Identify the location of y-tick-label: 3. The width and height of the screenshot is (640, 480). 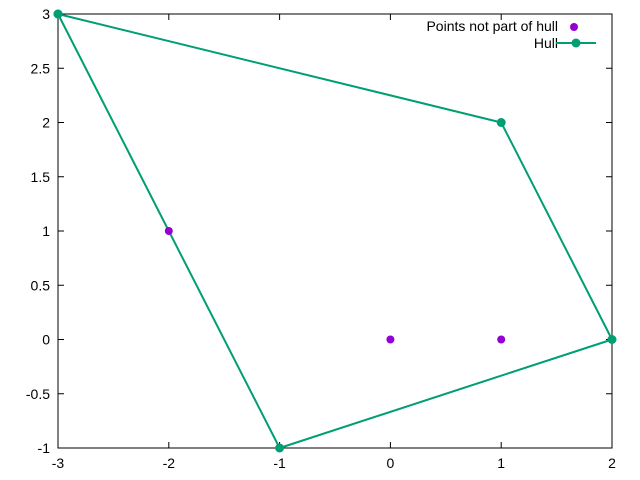
(46, 14).